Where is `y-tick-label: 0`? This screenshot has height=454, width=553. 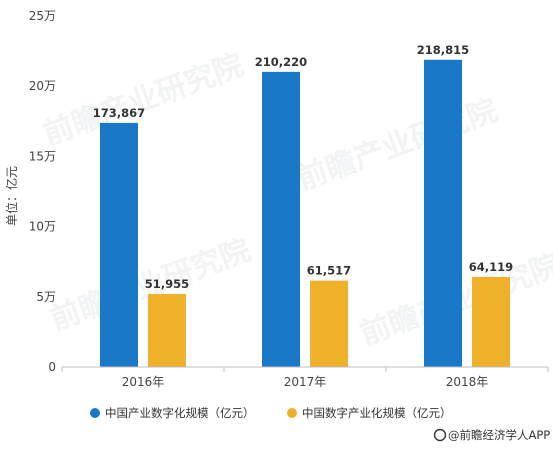
y-tick-label: 0 is located at coordinates (52, 367).